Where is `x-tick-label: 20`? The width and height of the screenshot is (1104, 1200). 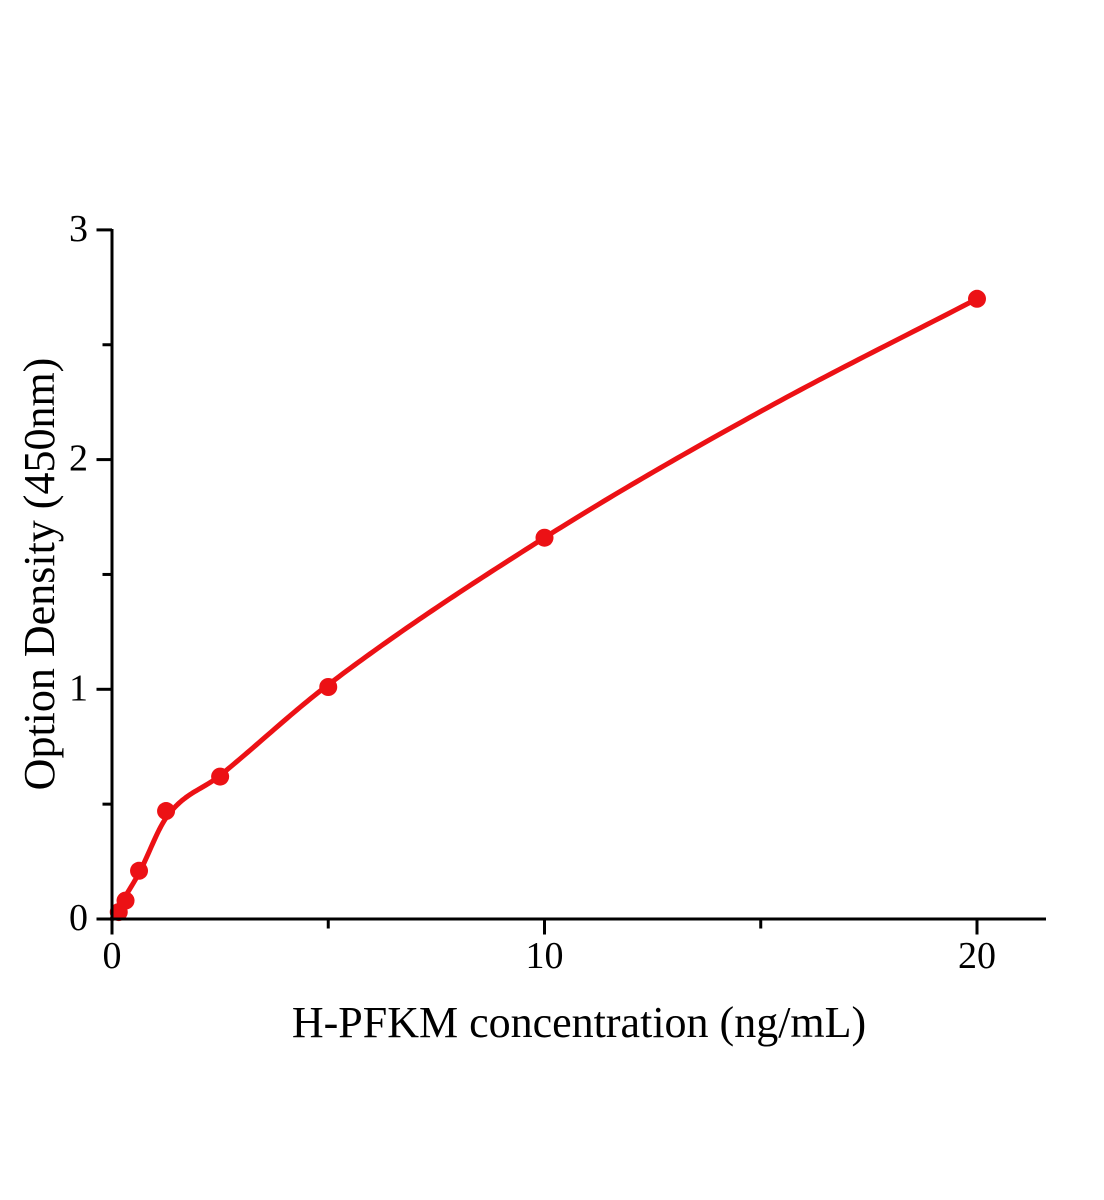 x-tick-label: 20 is located at coordinates (977, 956).